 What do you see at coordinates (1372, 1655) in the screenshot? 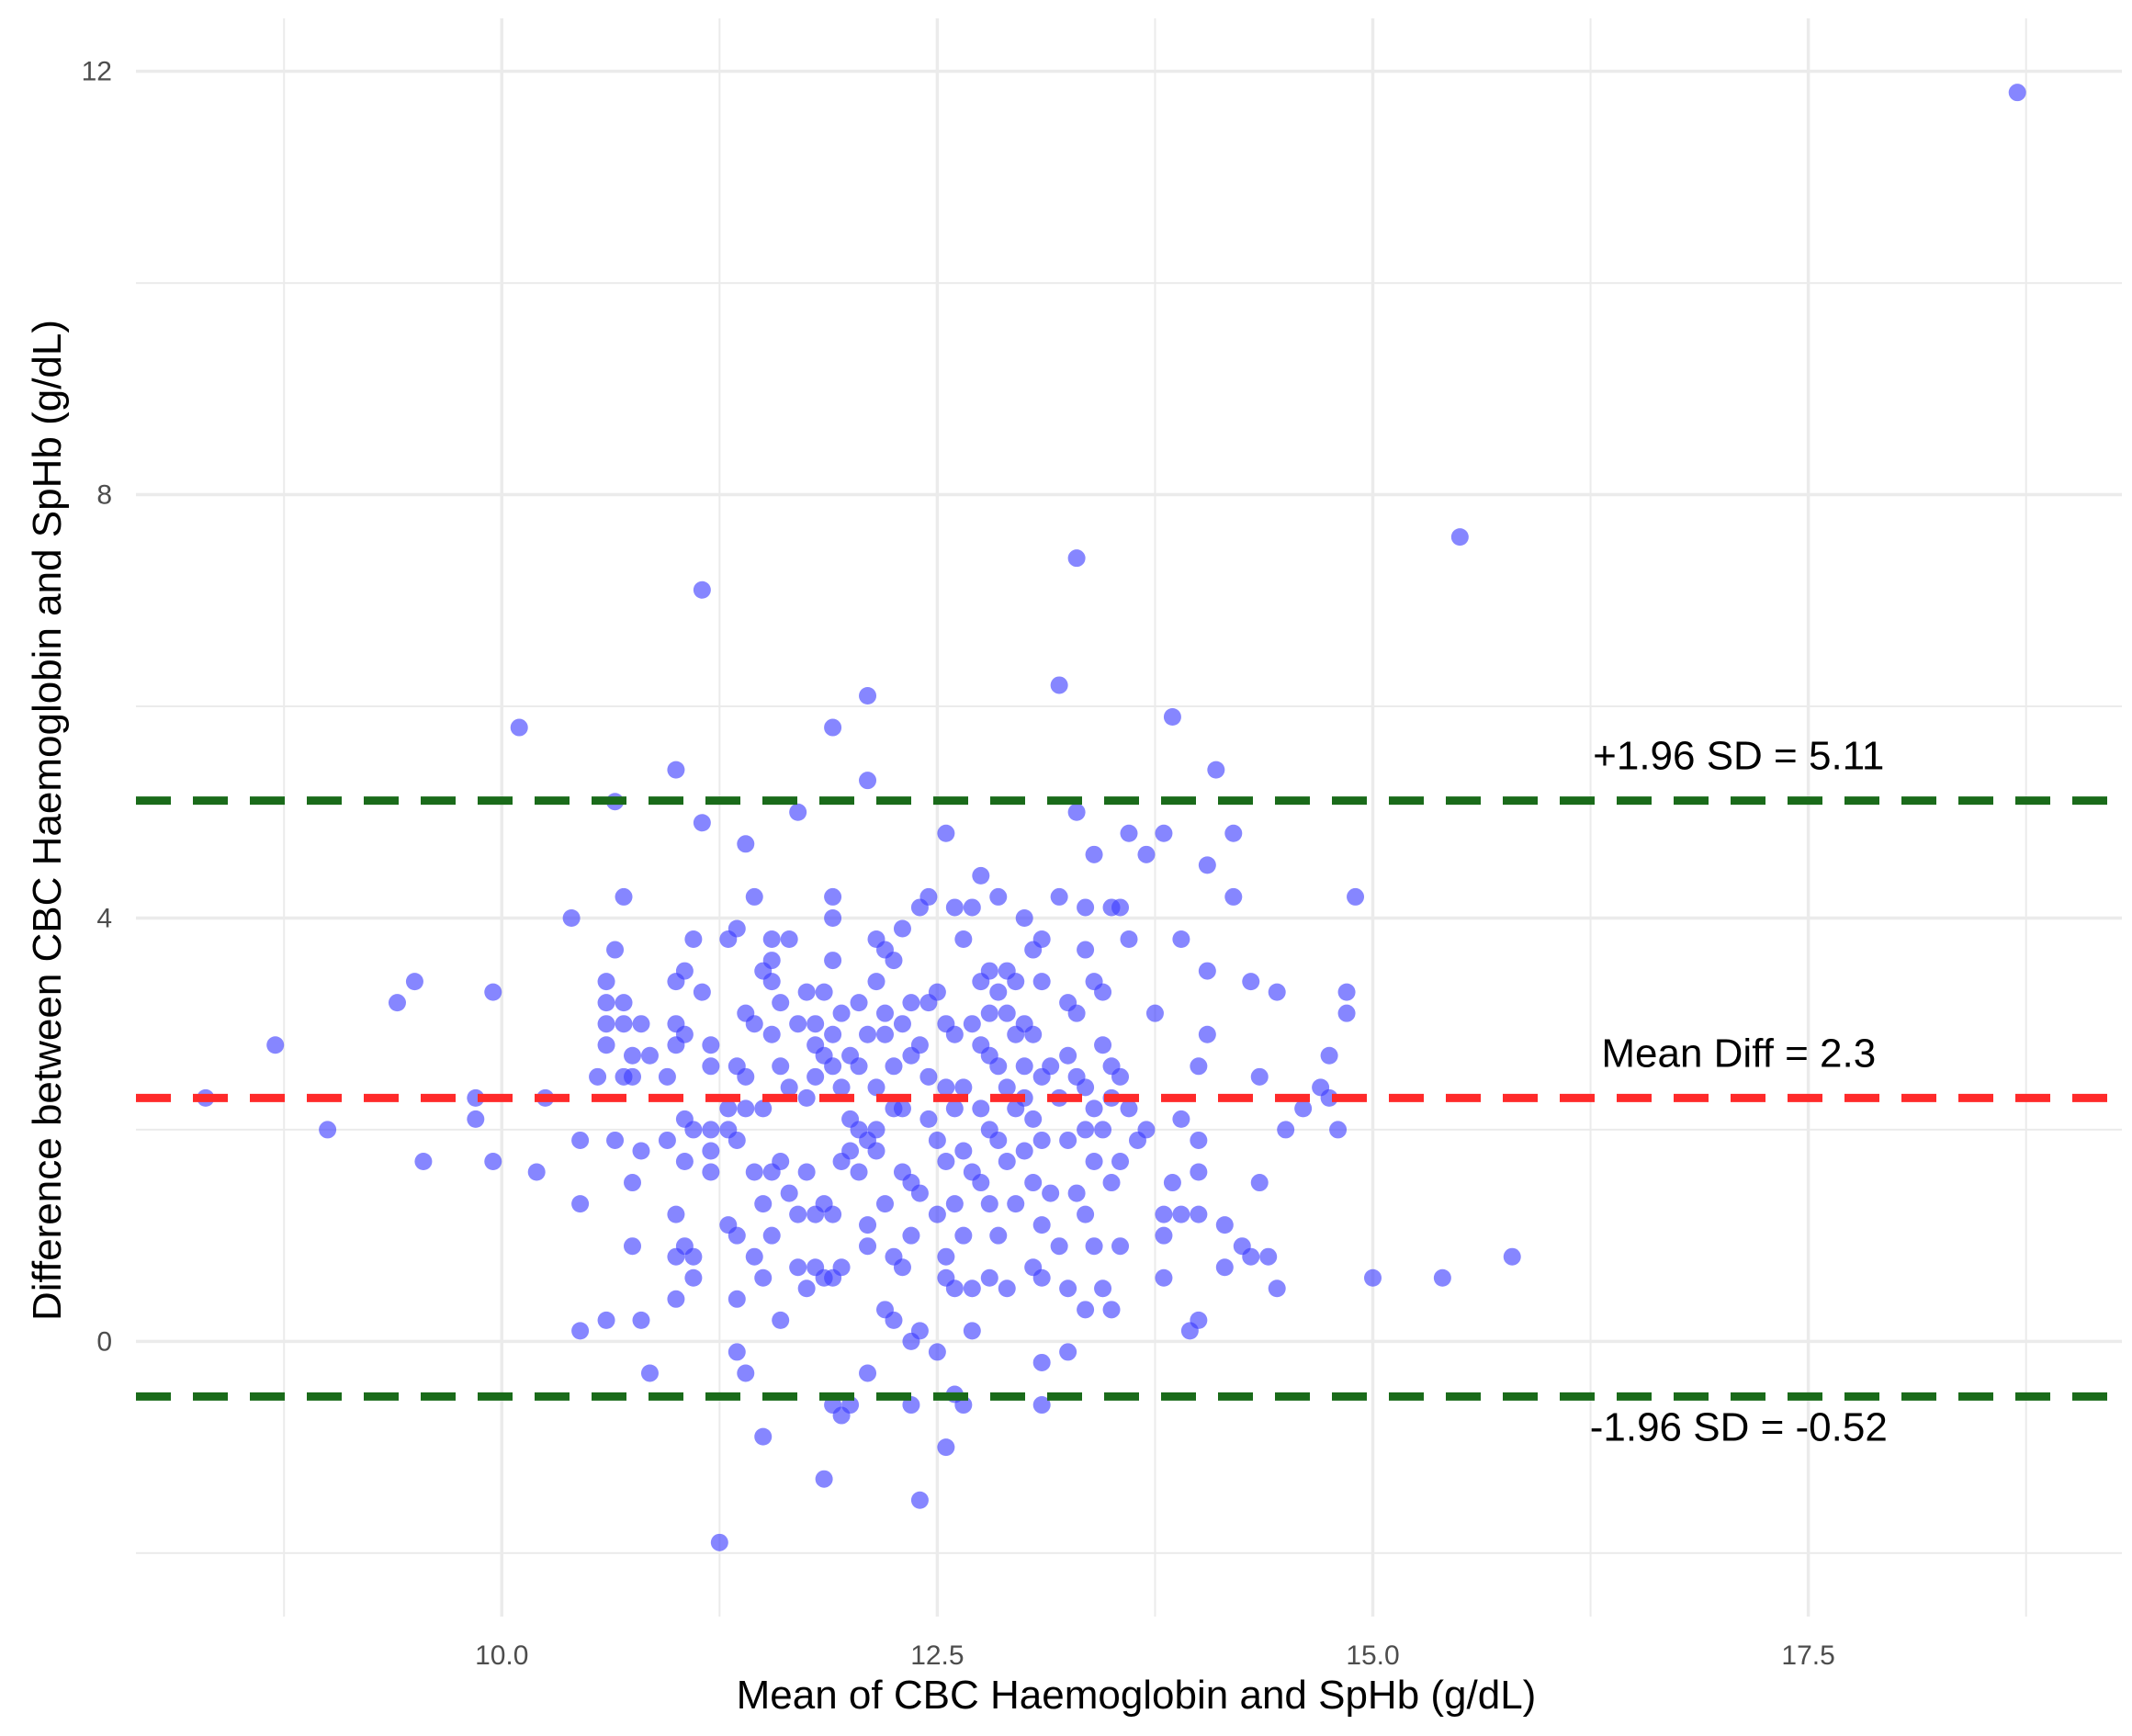
I see `x-tick-label: 15.0` at bounding box center [1372, 1655].